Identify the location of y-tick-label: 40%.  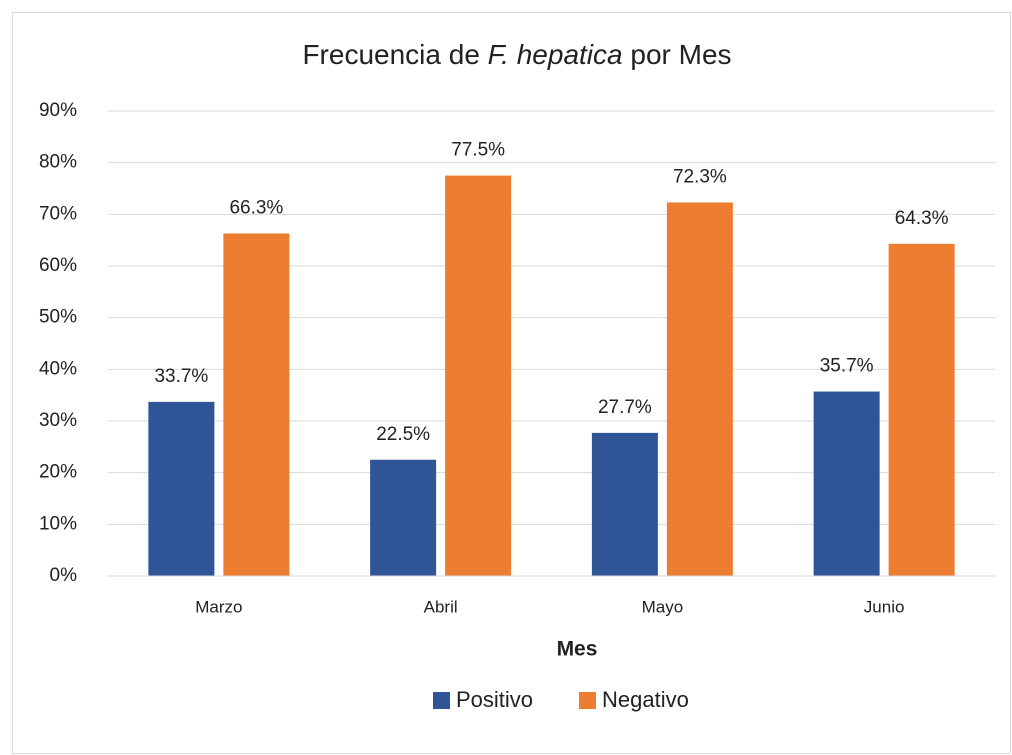
(58, 368).